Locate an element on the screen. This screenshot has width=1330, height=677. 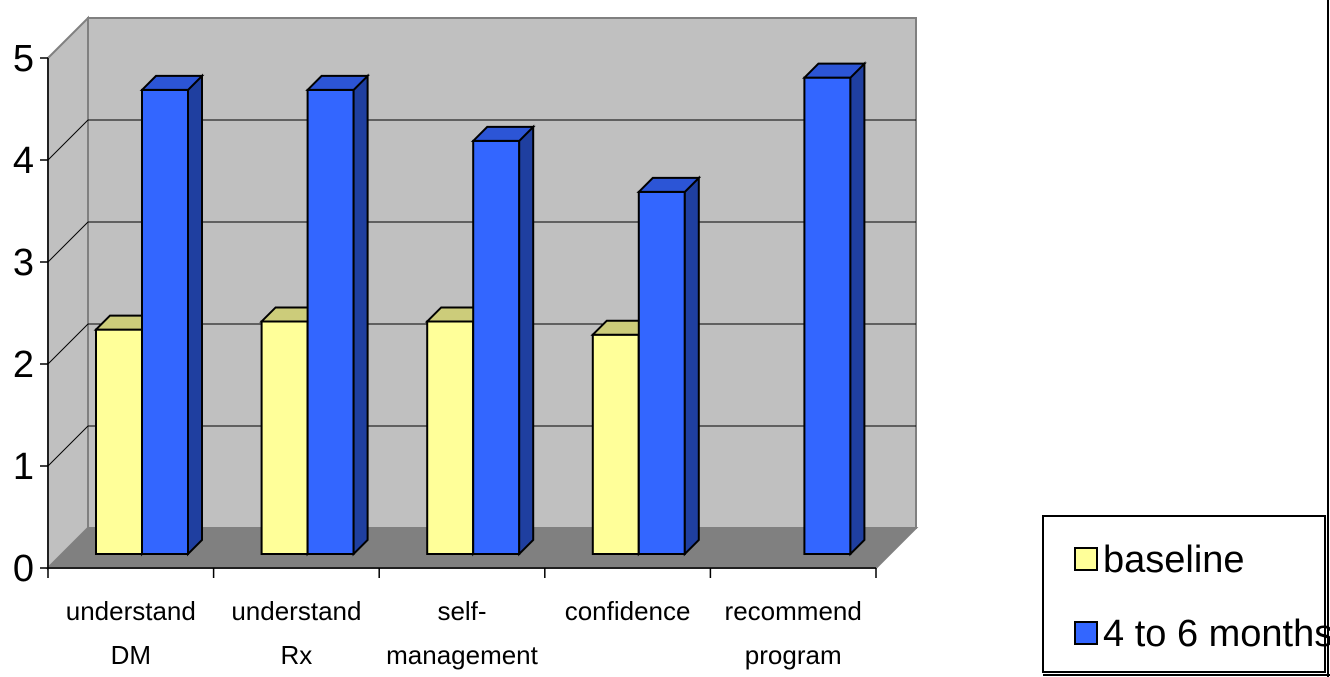
x-category-label: Rx is located at coordinates (297, 655).